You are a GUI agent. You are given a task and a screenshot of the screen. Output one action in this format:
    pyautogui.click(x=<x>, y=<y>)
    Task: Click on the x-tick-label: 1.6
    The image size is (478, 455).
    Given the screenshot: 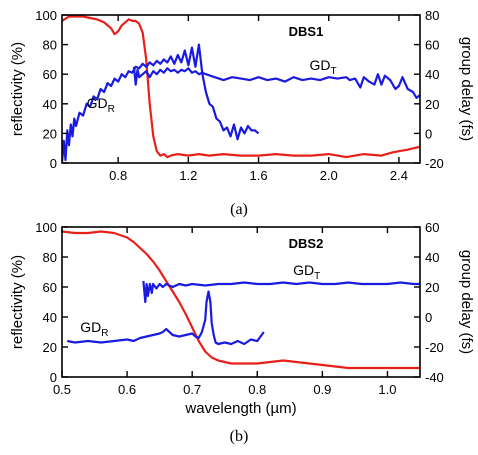 What is the action you would take?
    pyautogui.click(x=259, y=175)
    